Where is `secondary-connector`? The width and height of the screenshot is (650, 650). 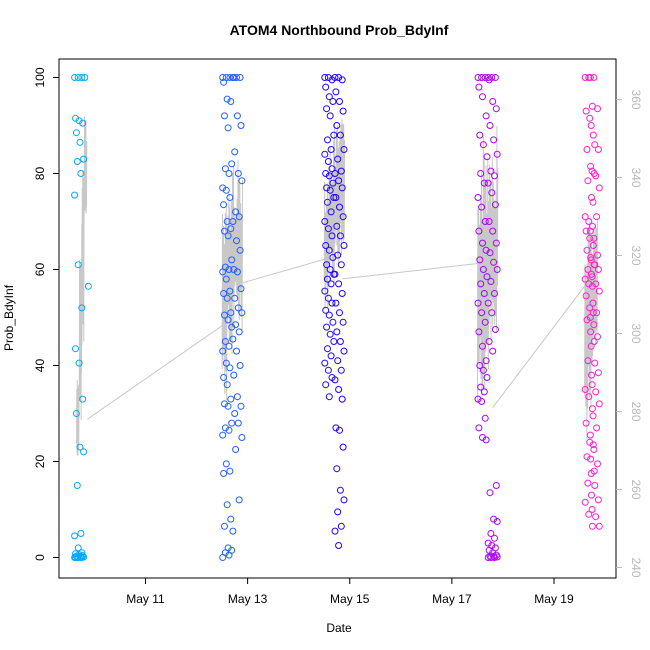
secondary-connector is located at coordinates (154, 372).